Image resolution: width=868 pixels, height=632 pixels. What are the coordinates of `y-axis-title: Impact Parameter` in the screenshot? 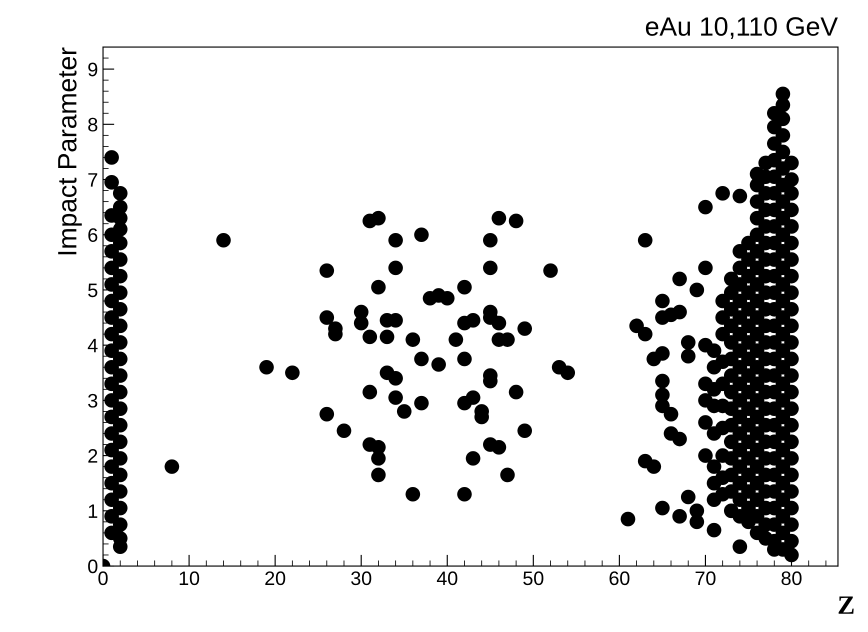 It's located at (70, 150).